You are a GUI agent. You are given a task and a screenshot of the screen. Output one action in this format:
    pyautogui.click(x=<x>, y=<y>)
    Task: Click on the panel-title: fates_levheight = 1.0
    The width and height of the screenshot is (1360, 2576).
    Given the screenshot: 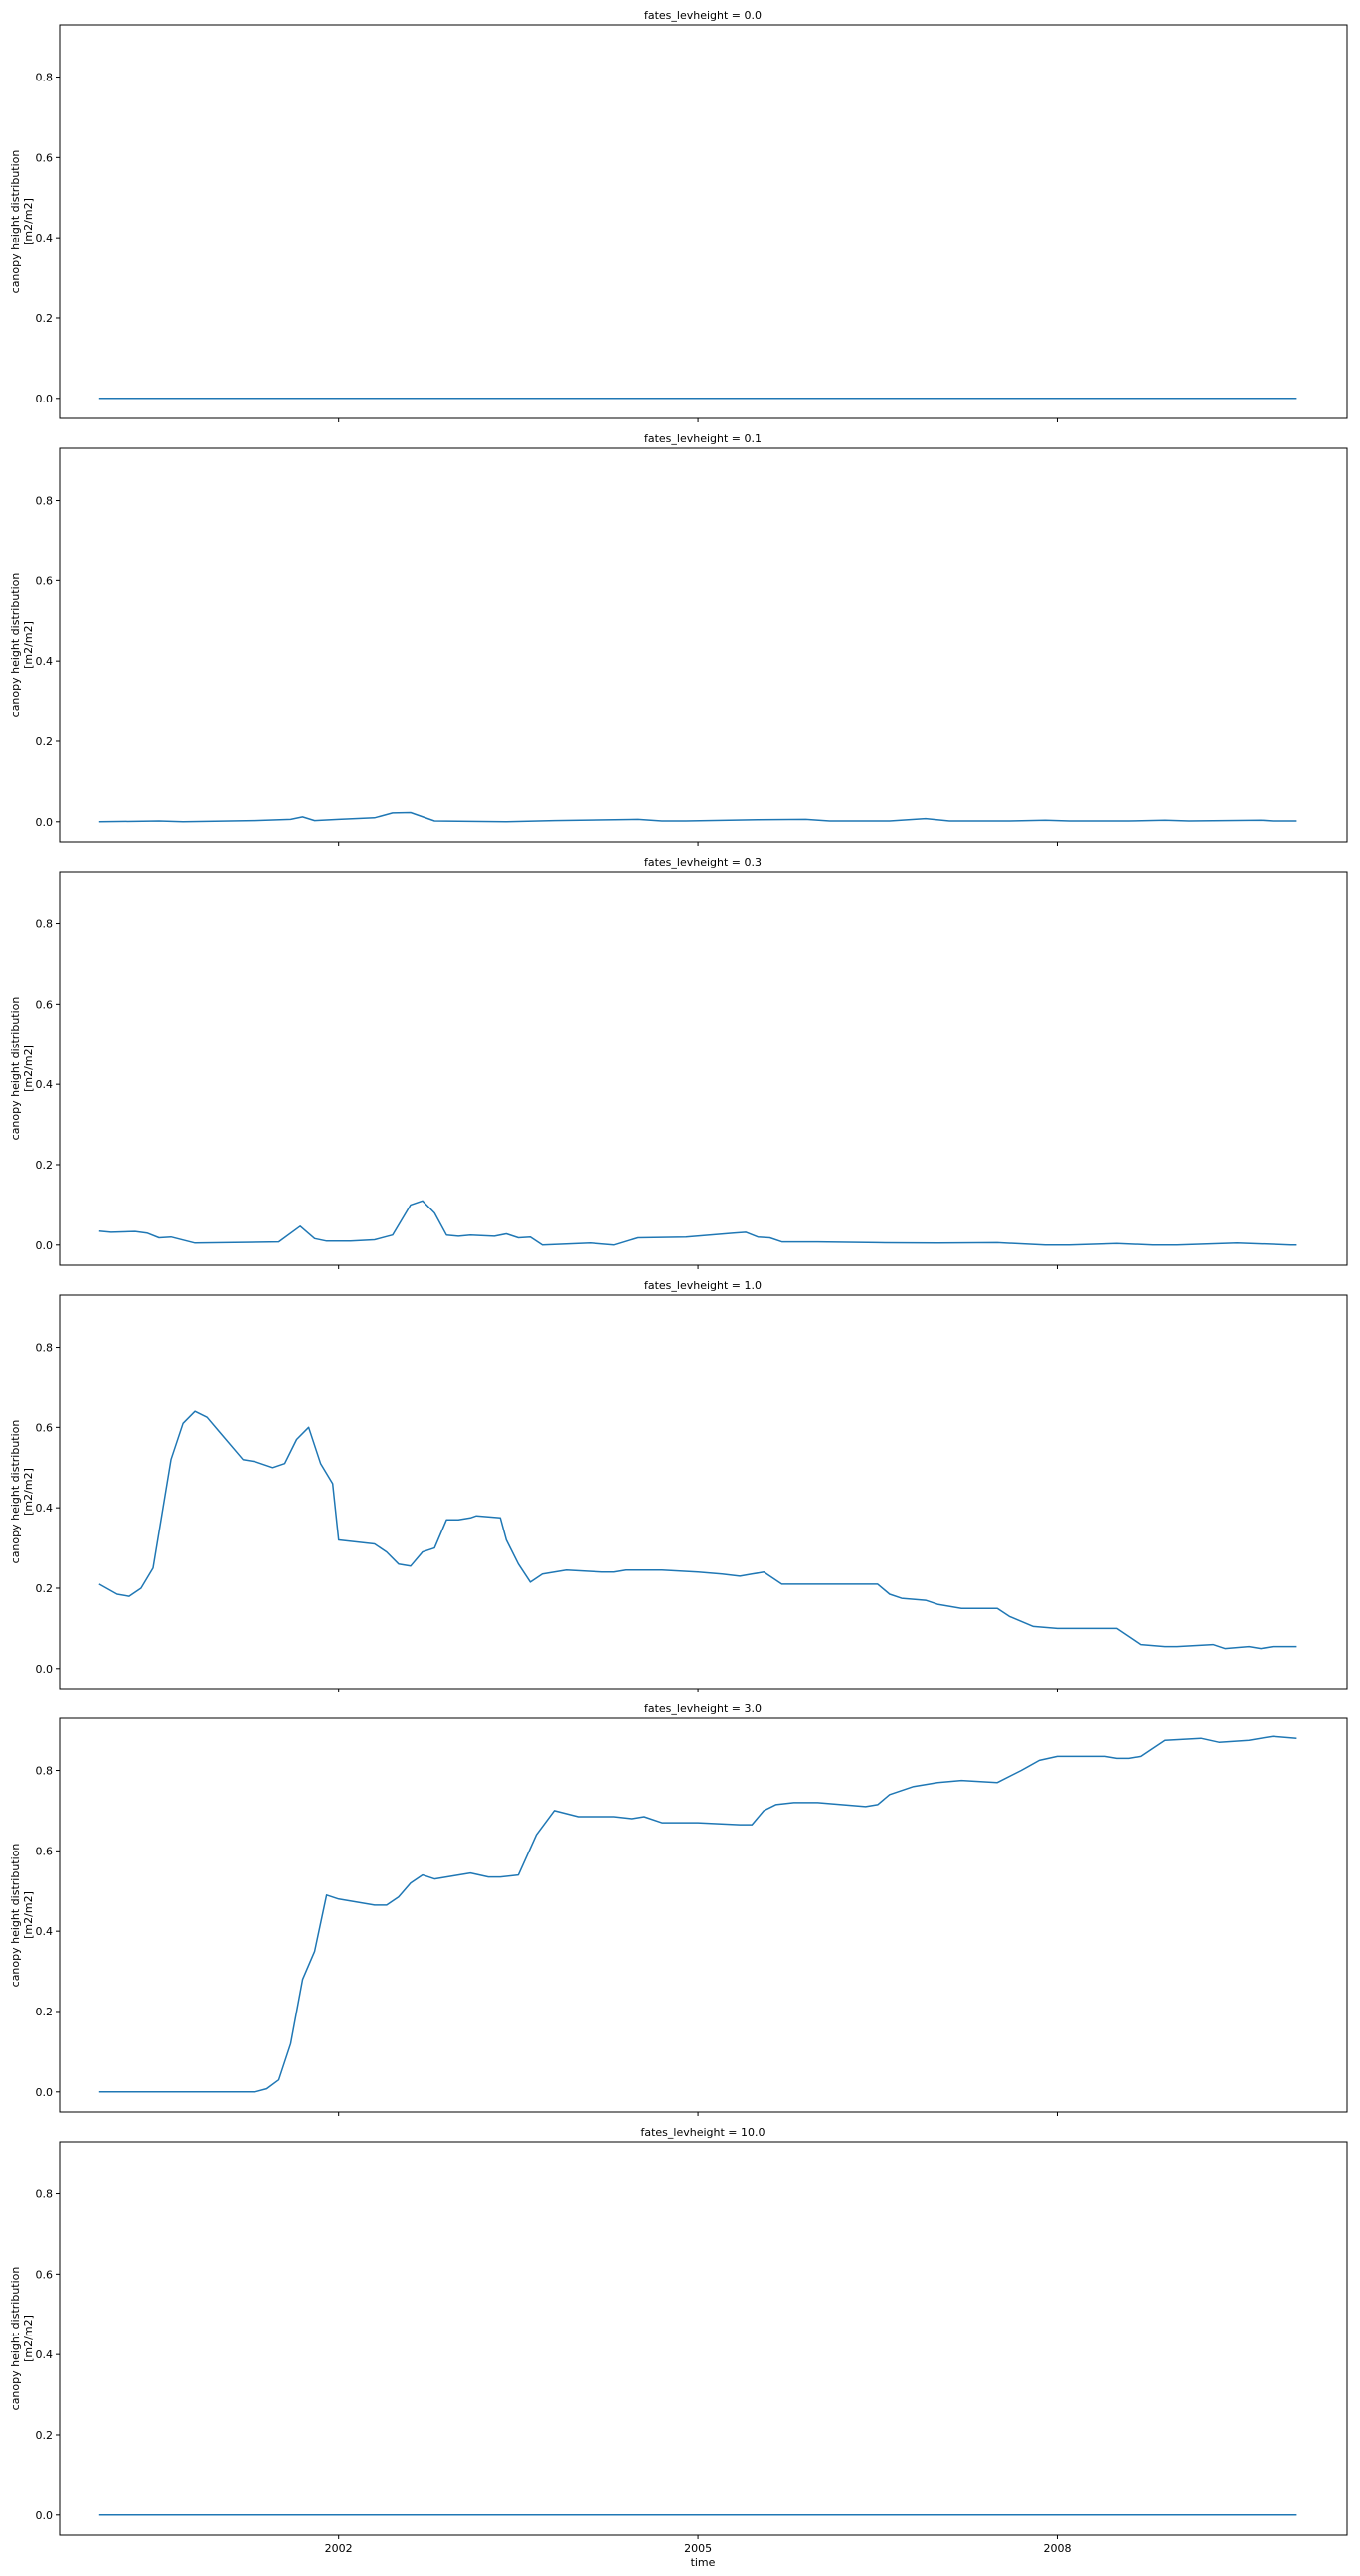 What is the action you would take?
    pyautogui.click(x=703, y=1285)
    